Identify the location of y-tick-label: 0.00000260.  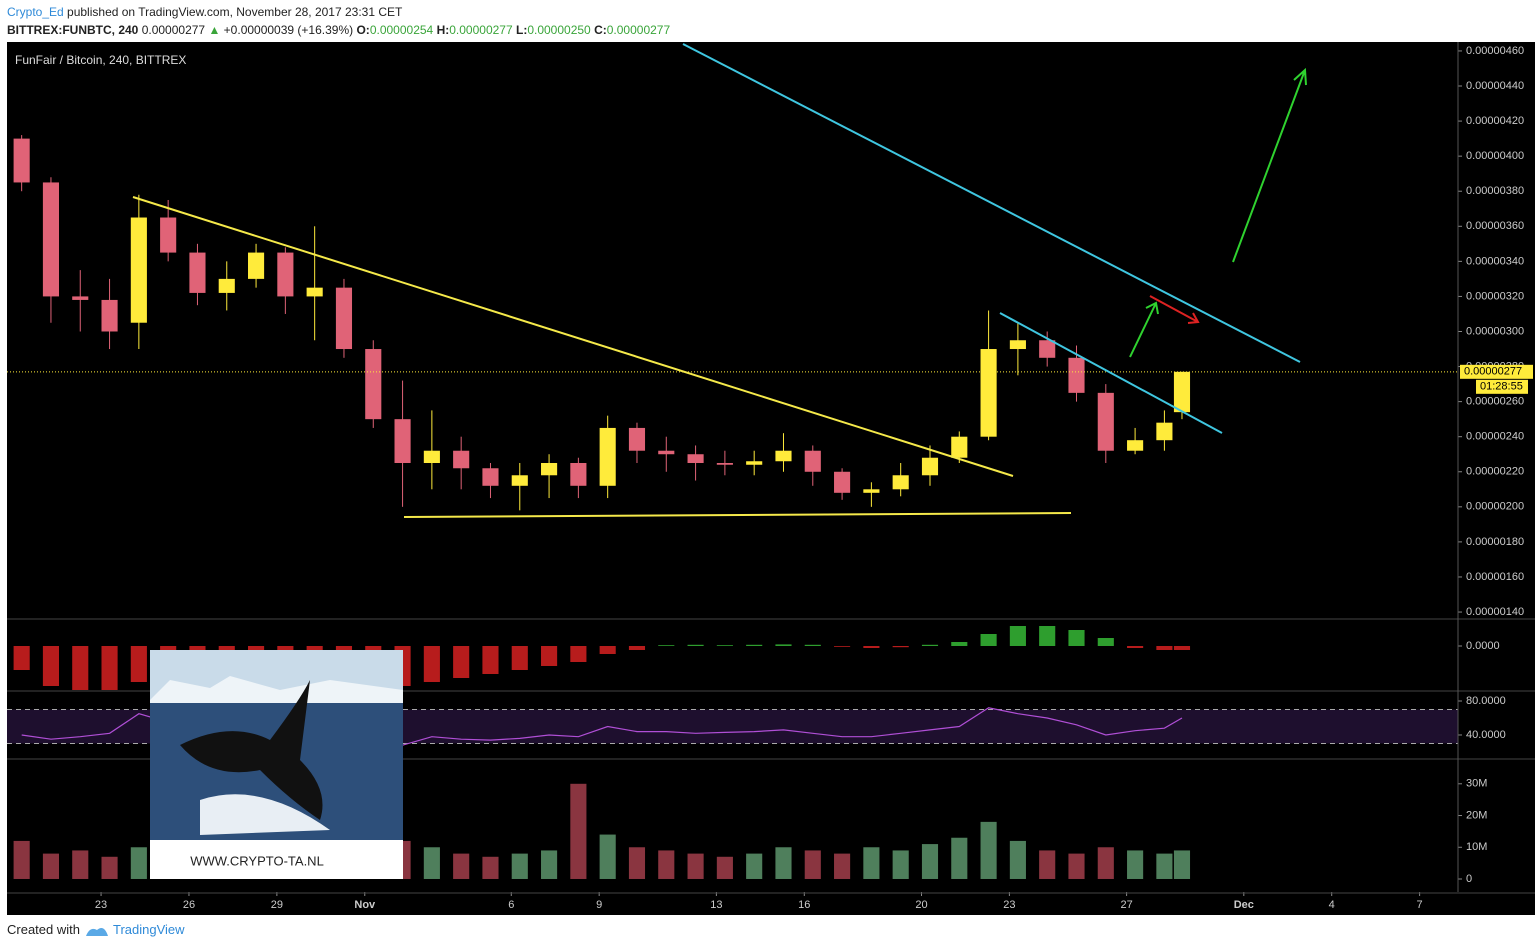
(1495, 402).